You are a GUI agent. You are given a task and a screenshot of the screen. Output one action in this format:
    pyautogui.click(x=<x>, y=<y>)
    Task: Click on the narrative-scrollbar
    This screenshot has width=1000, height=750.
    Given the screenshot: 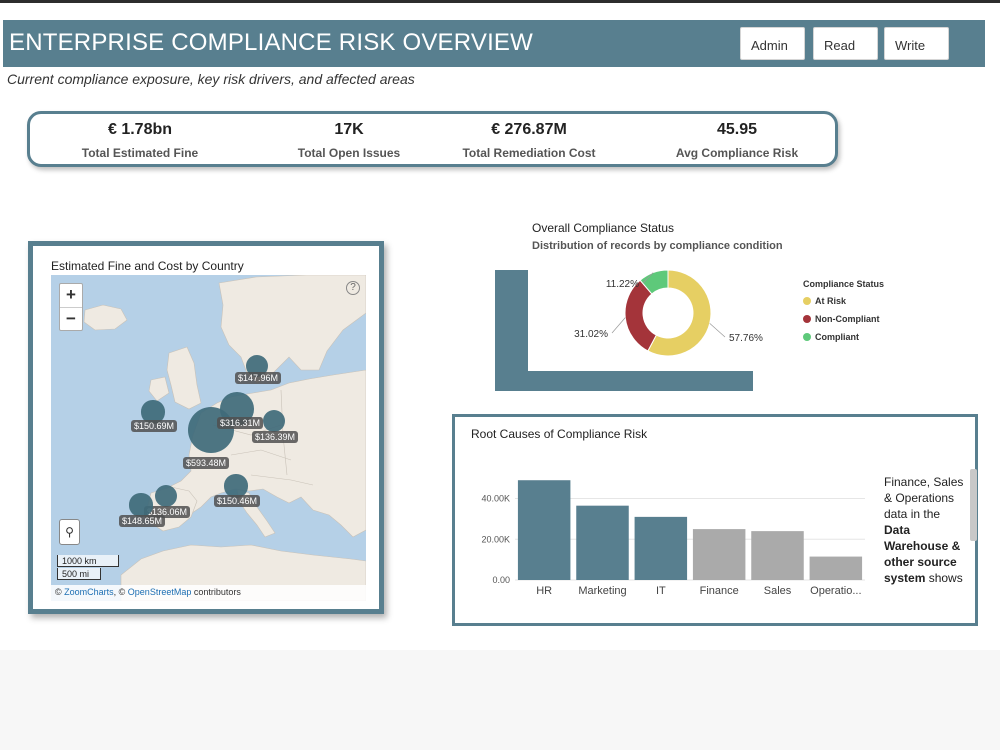 What is the action you would take?
    pyautogui.click(x=973, y=505)
    